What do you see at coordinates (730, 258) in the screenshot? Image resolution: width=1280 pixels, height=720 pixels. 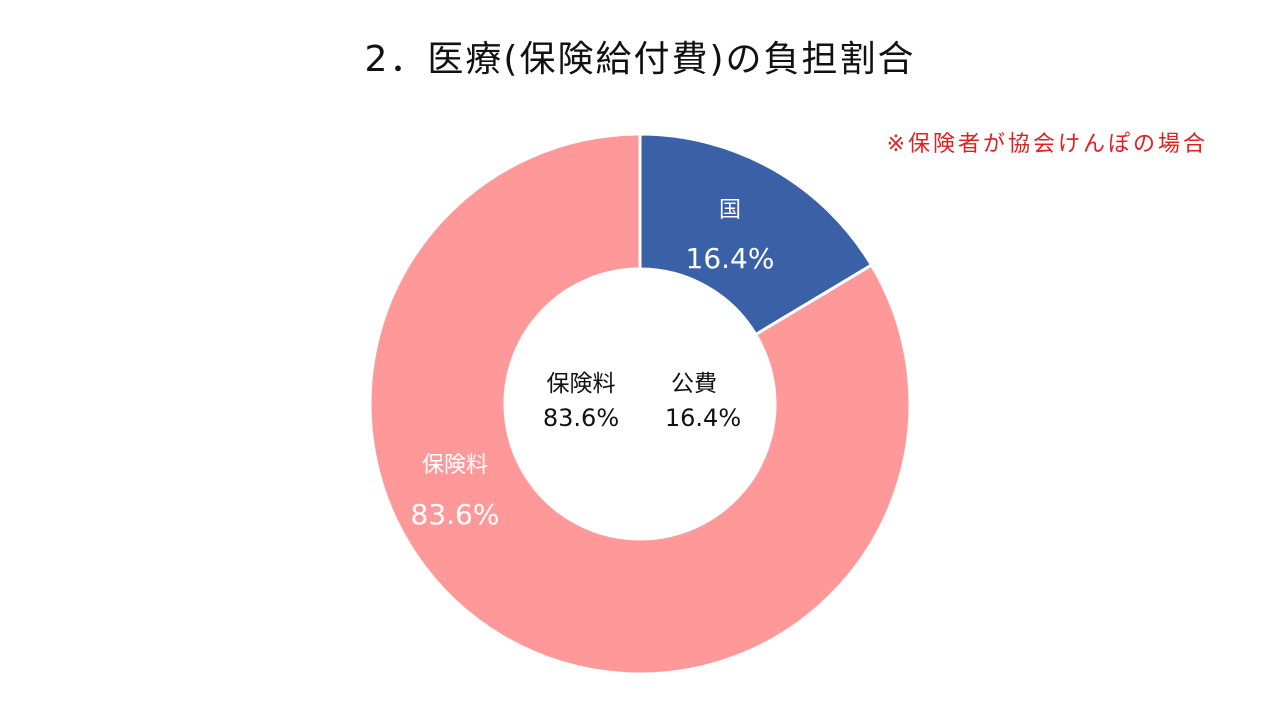 I see `slice-value-kuni: 16.4%` at bounding box center [730, 258].